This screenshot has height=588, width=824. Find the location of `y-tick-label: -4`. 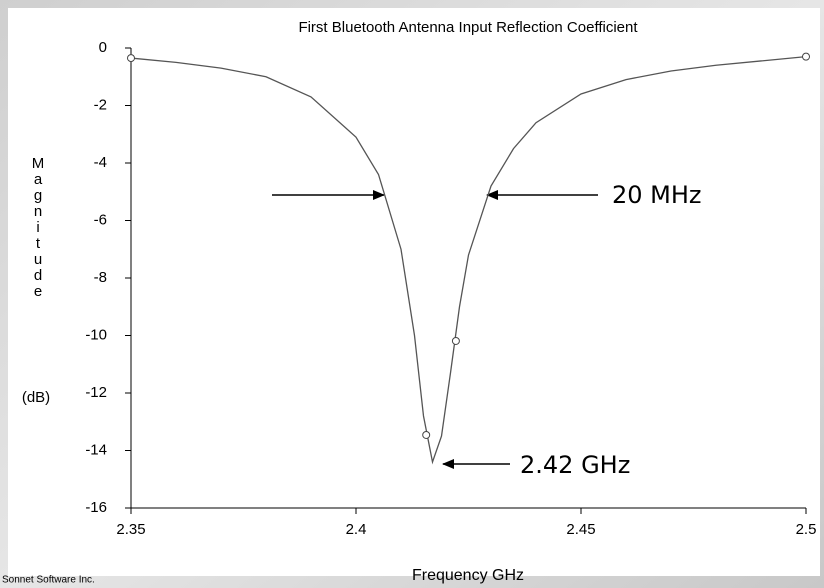

y-tick-label: -4 is located at coordinates (100, 162).